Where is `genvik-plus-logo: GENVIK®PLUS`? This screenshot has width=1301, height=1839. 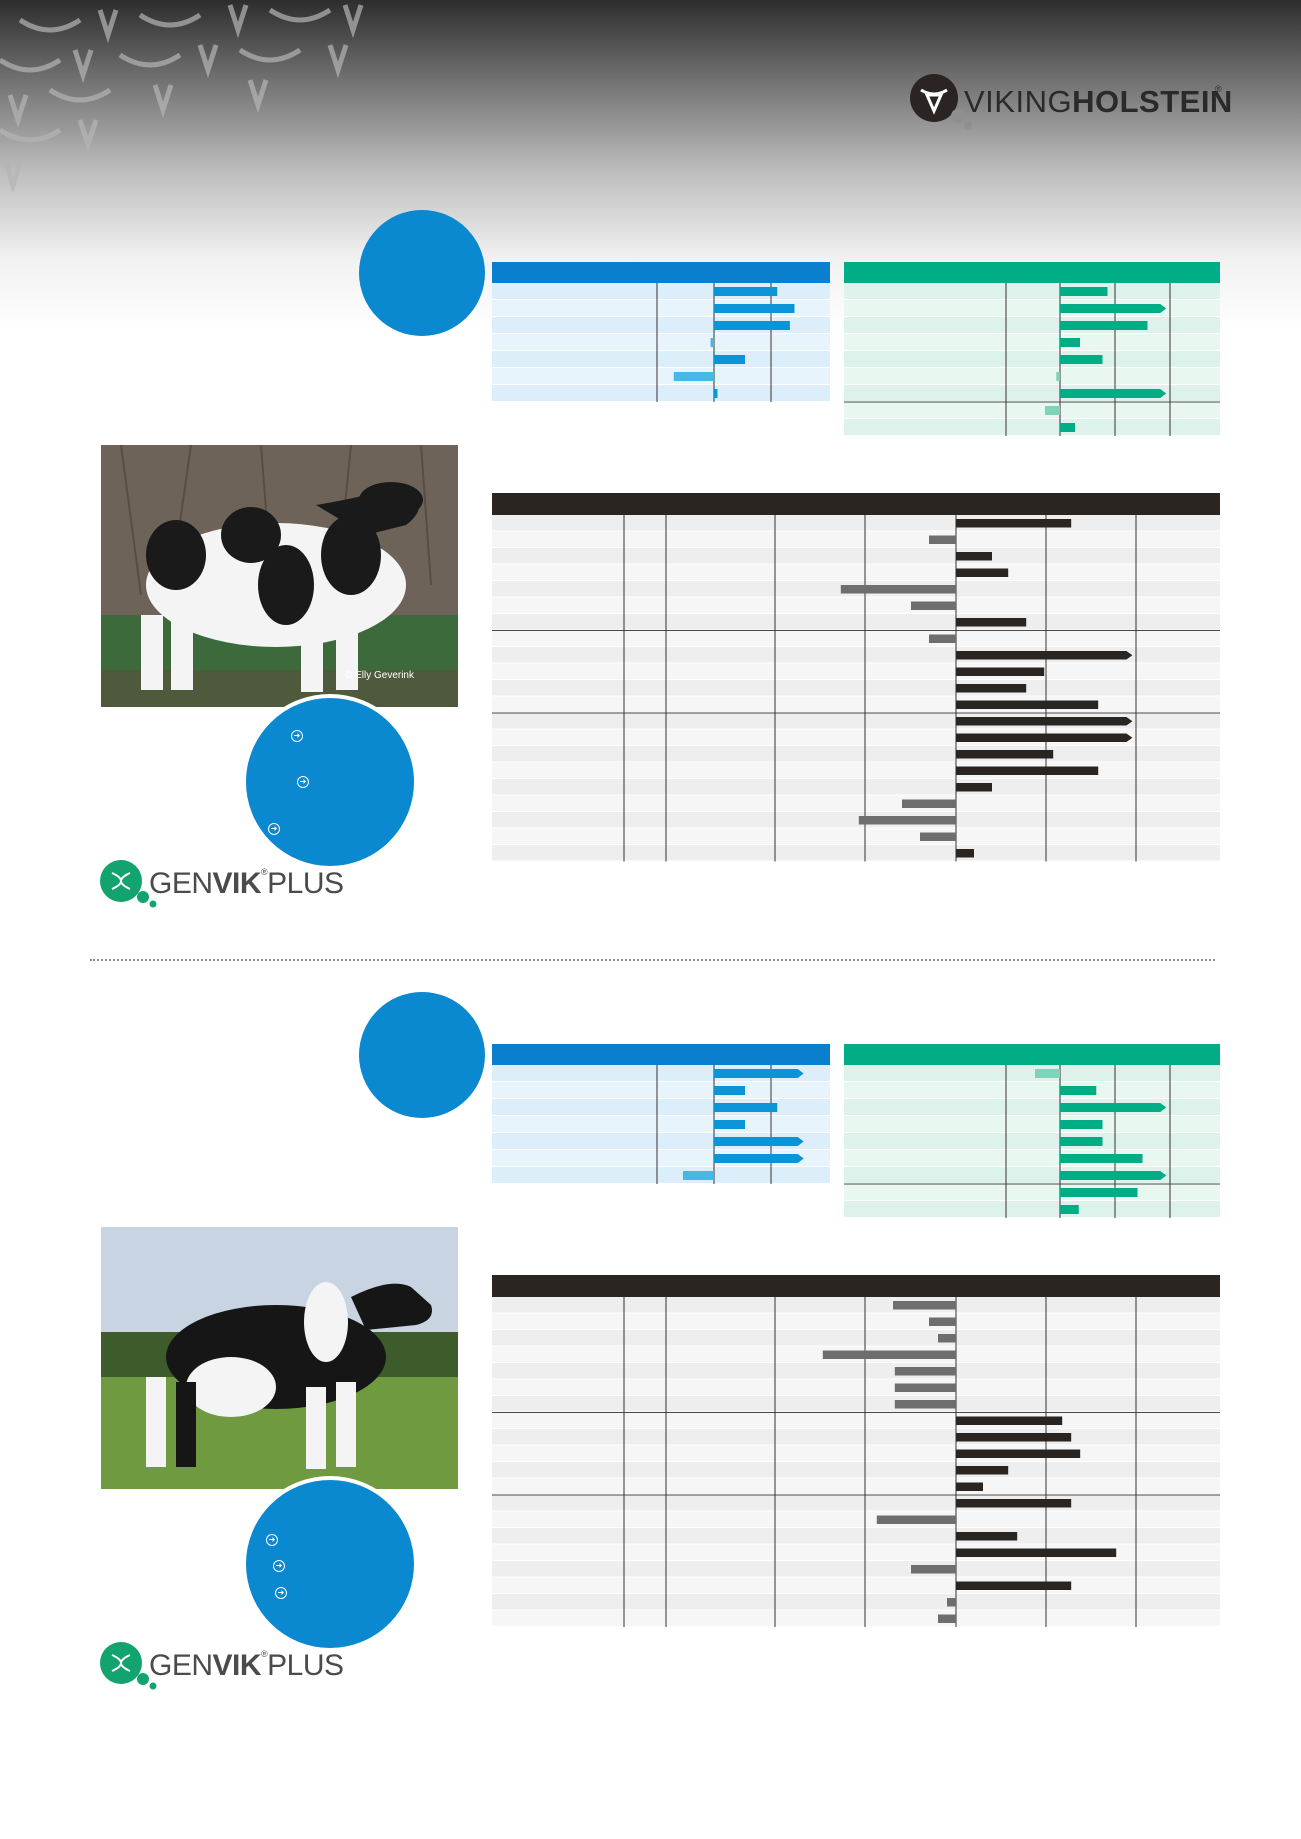
genvik-plus-logo: GENVIK®PLUS is located at coordinates (221, 884).